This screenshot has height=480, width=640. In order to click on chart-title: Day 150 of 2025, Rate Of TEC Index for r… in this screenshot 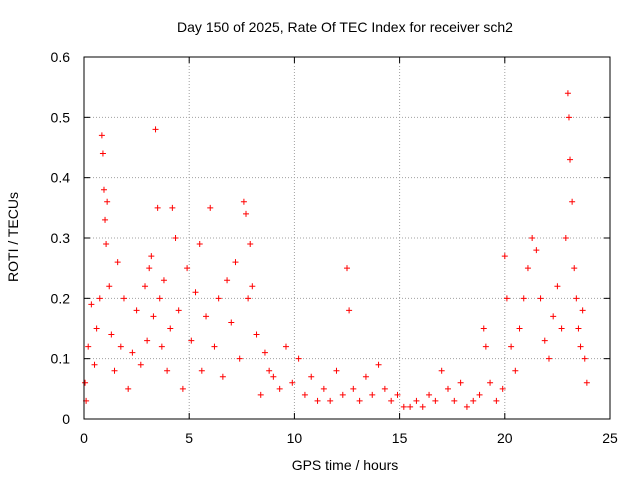, I will do `click(345, 27)`.